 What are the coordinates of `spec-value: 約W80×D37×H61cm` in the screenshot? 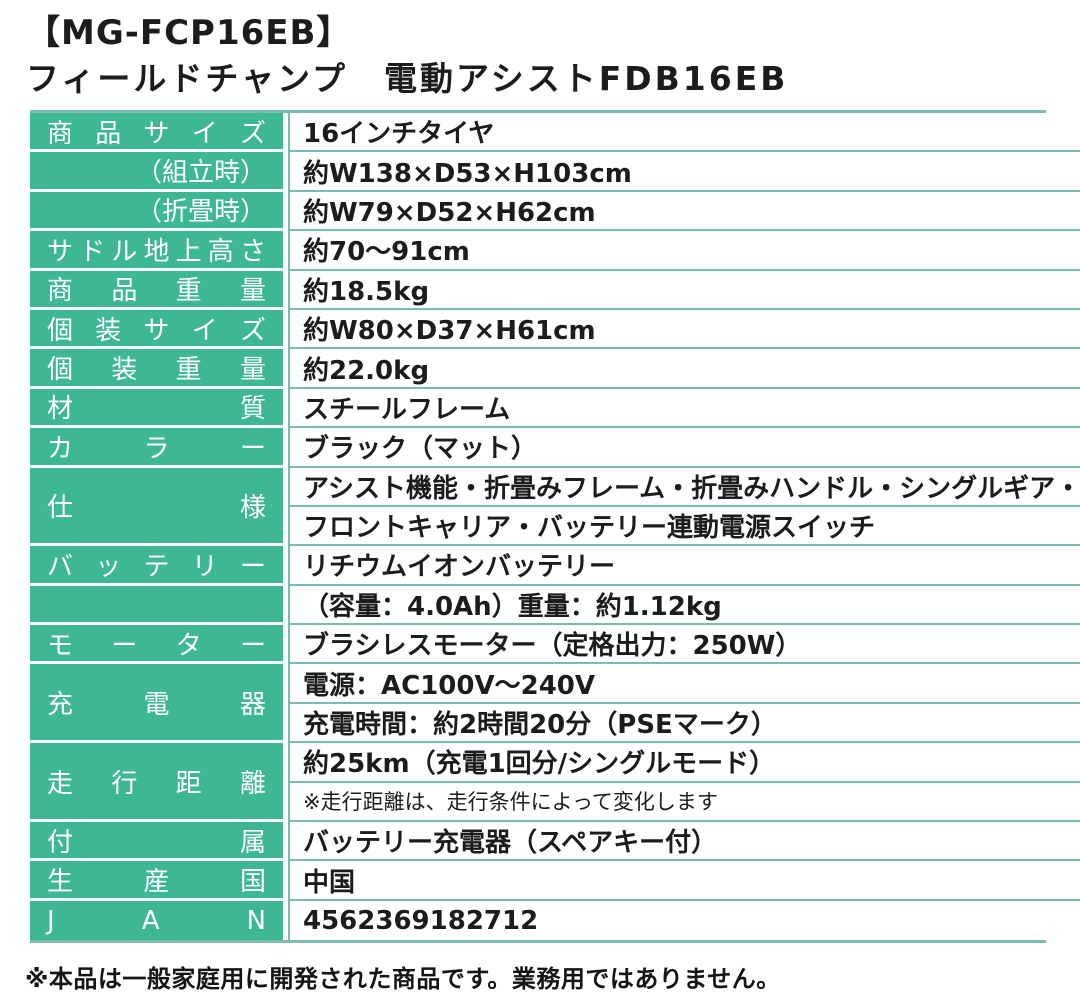 It's located at (685, 330).